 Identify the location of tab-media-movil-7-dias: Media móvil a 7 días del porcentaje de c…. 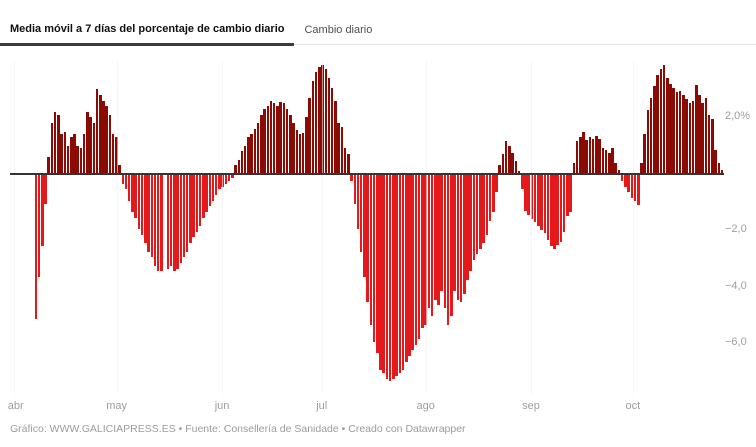
(147, 32).